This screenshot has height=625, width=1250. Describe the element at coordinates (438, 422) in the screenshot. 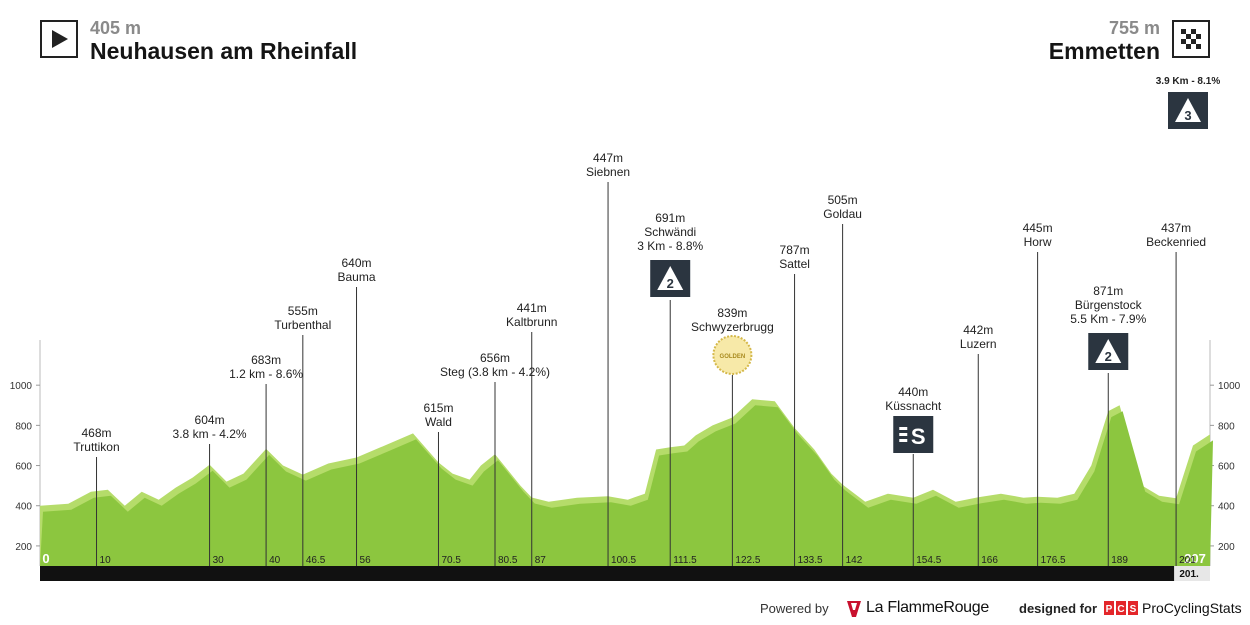

I see `point-name: Wald` at that location.